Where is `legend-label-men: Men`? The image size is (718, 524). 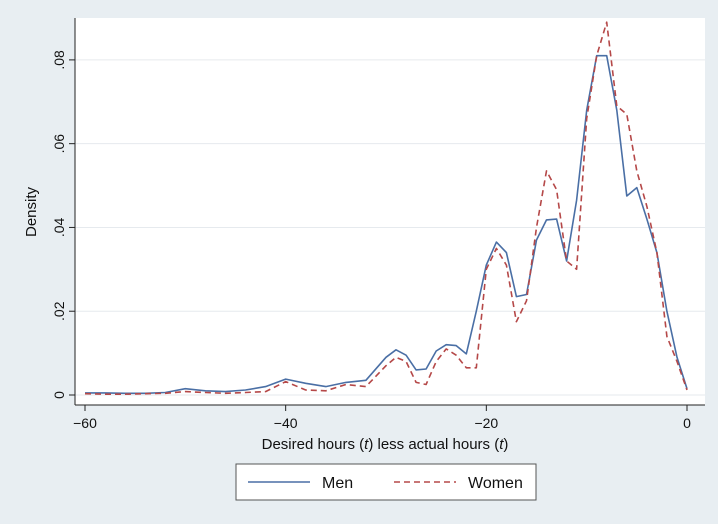 legend-label-men: Men is located at coordinates (337, 483).